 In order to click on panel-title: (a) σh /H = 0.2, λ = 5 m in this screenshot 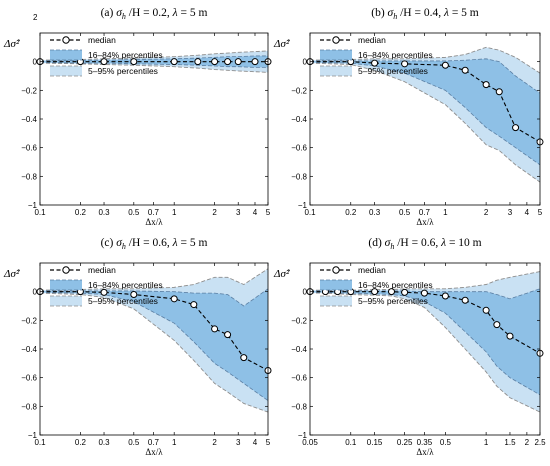, I will do `click(154, 14)`.